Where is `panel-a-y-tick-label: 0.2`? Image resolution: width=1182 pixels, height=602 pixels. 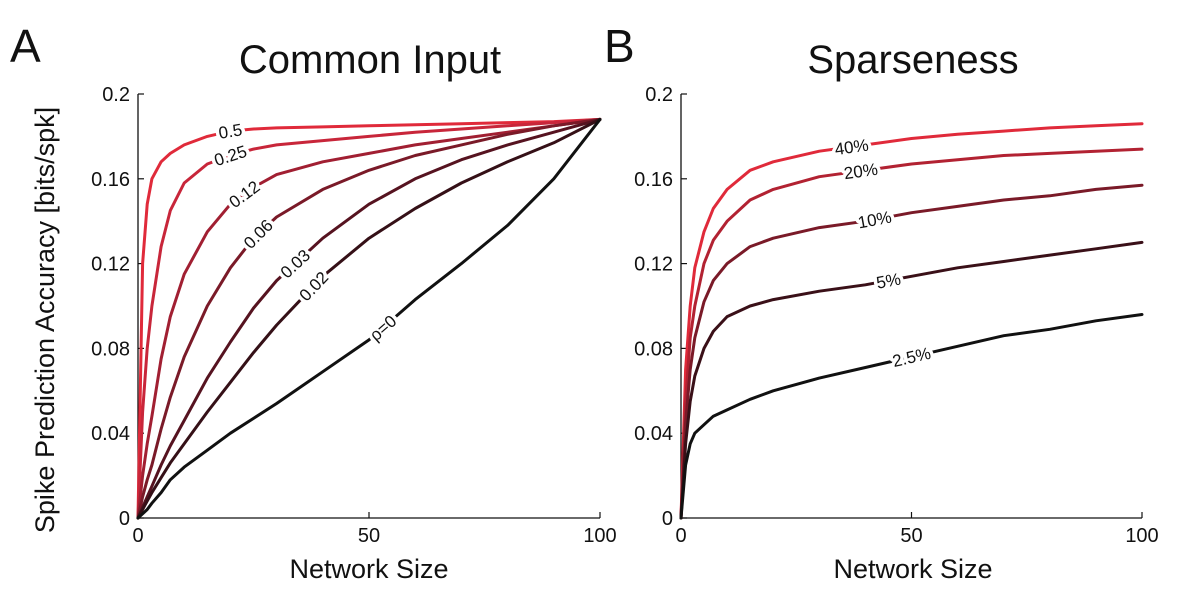 panel-a-y-tick-label: 0.2 is located at coordinates (116, 95).